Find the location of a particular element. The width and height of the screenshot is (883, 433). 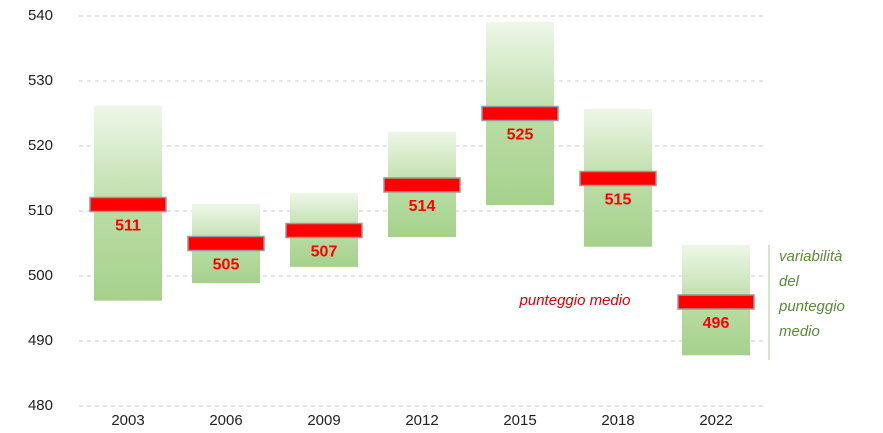

x-tick-label: 2009 is located at coordinates (323, 420).